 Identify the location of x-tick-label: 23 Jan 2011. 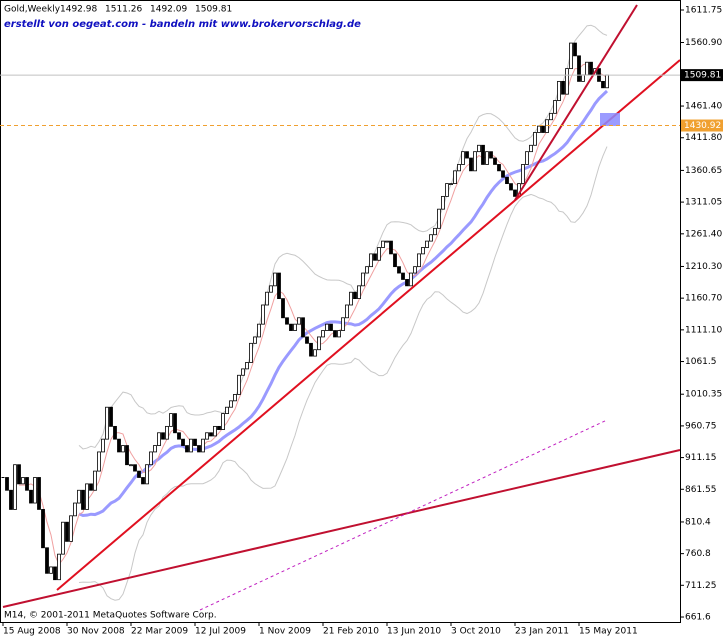
(542, 632).